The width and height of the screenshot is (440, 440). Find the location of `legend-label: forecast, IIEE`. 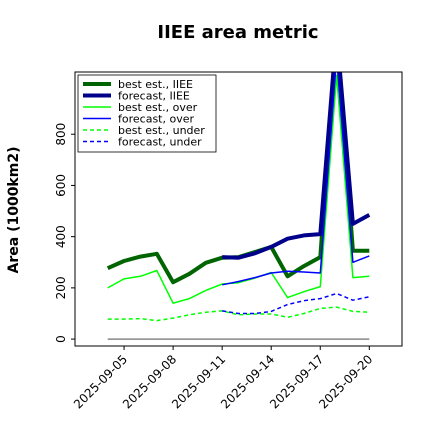

legend-label: forecast, IIEE is located at coordinates (154, 96).